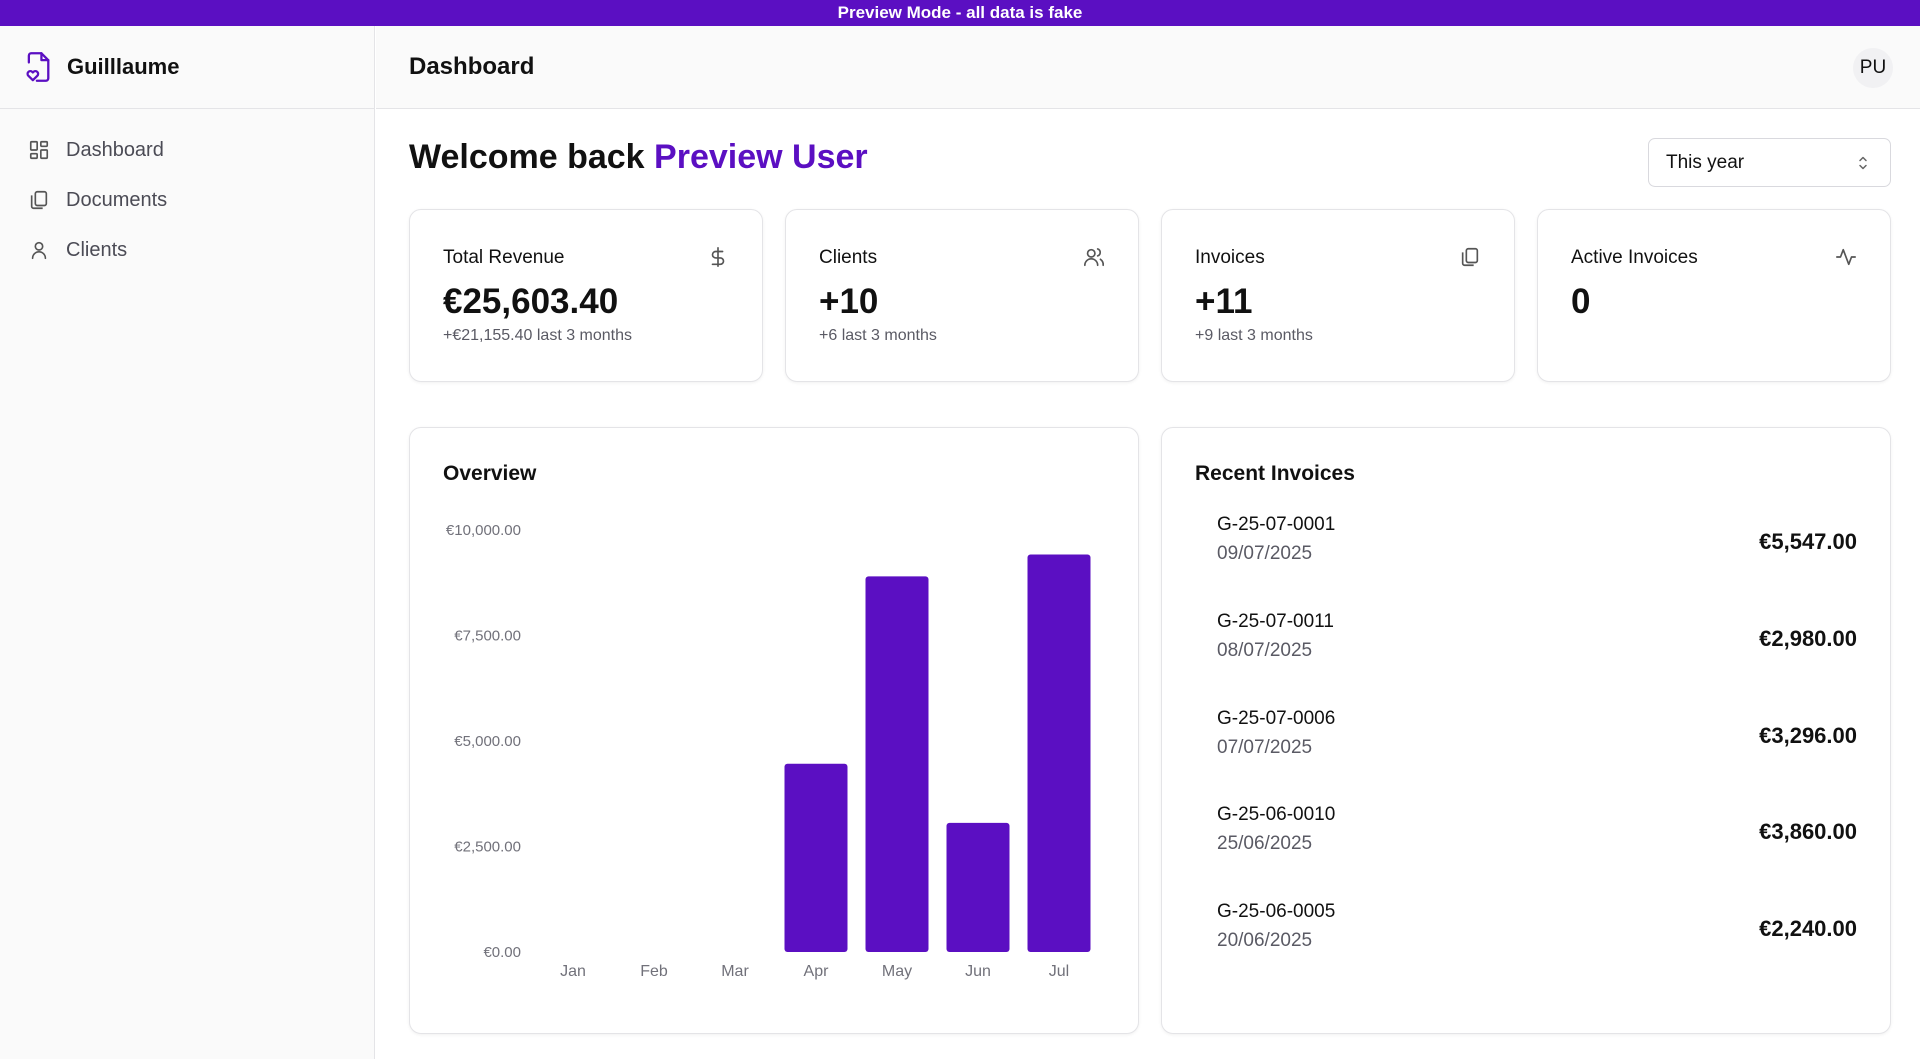  Describe the element at coordinates (487, 636) in the screenshot. I see `y-tick-label: €7,500.00` at that location.